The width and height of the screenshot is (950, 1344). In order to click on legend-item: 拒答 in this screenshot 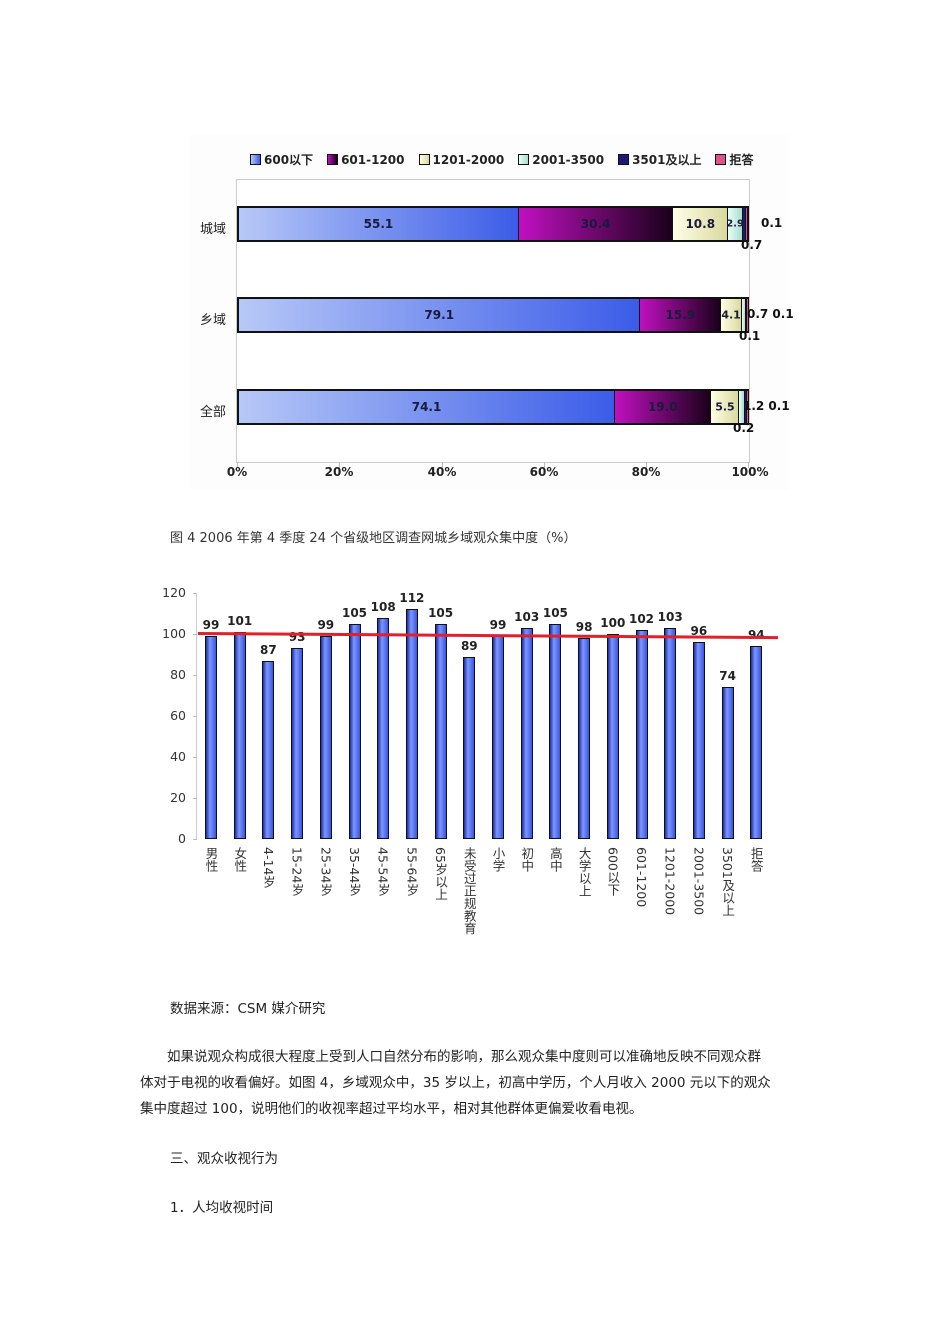, I will do `click(734, 159)`.